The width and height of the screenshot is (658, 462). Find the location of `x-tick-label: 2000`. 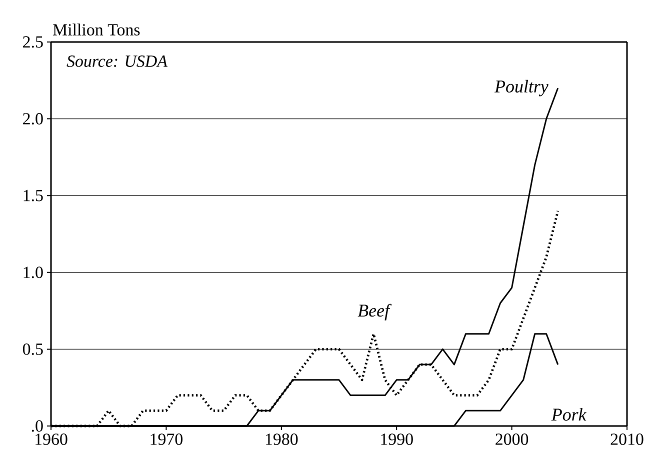

x-tick-label: 2000 is located at coordinates (512, 439).